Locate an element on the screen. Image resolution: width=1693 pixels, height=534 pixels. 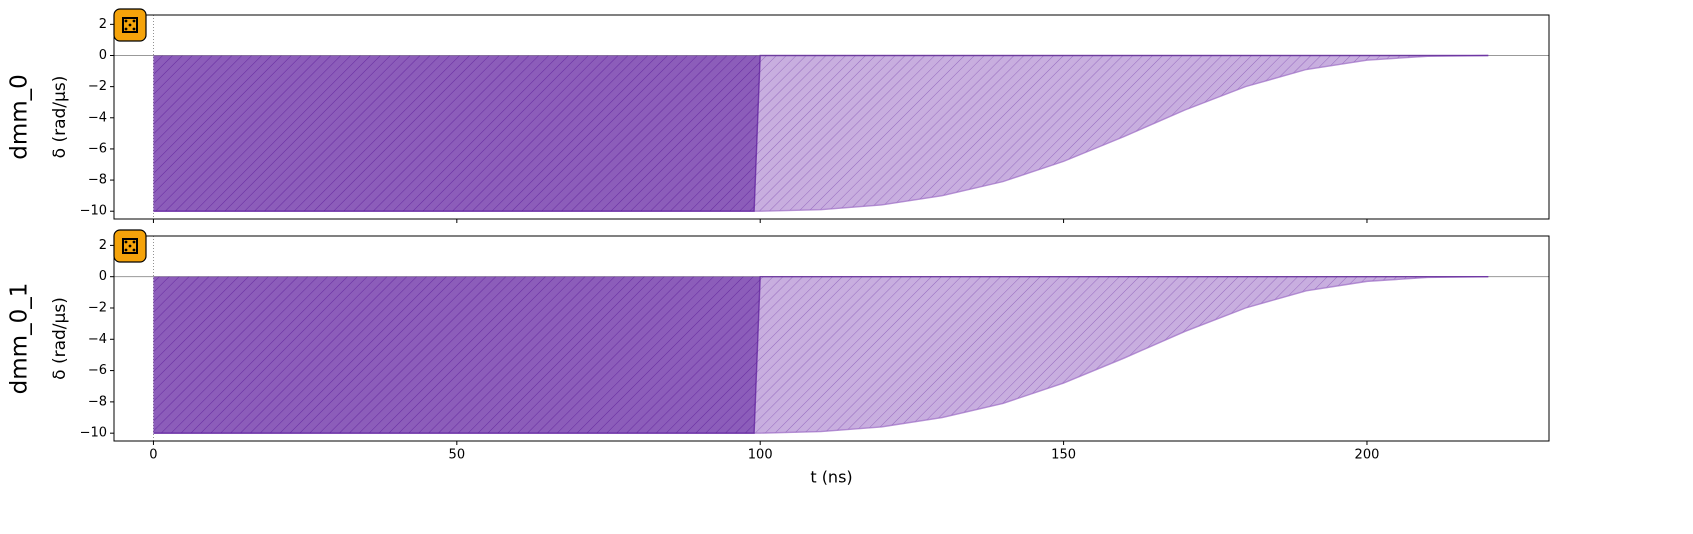
x-tick-label: 100 is located at coordinates (760, 455).